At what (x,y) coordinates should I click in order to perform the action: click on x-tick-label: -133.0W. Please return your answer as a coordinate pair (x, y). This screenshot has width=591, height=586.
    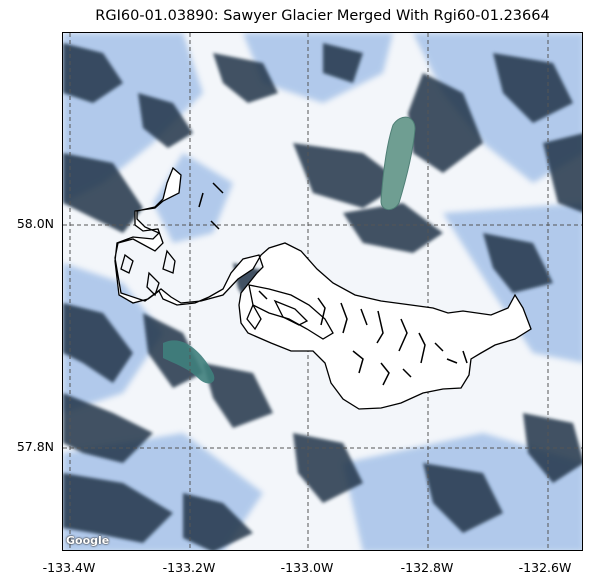
    Looking at the image, I should click on (307, 567).